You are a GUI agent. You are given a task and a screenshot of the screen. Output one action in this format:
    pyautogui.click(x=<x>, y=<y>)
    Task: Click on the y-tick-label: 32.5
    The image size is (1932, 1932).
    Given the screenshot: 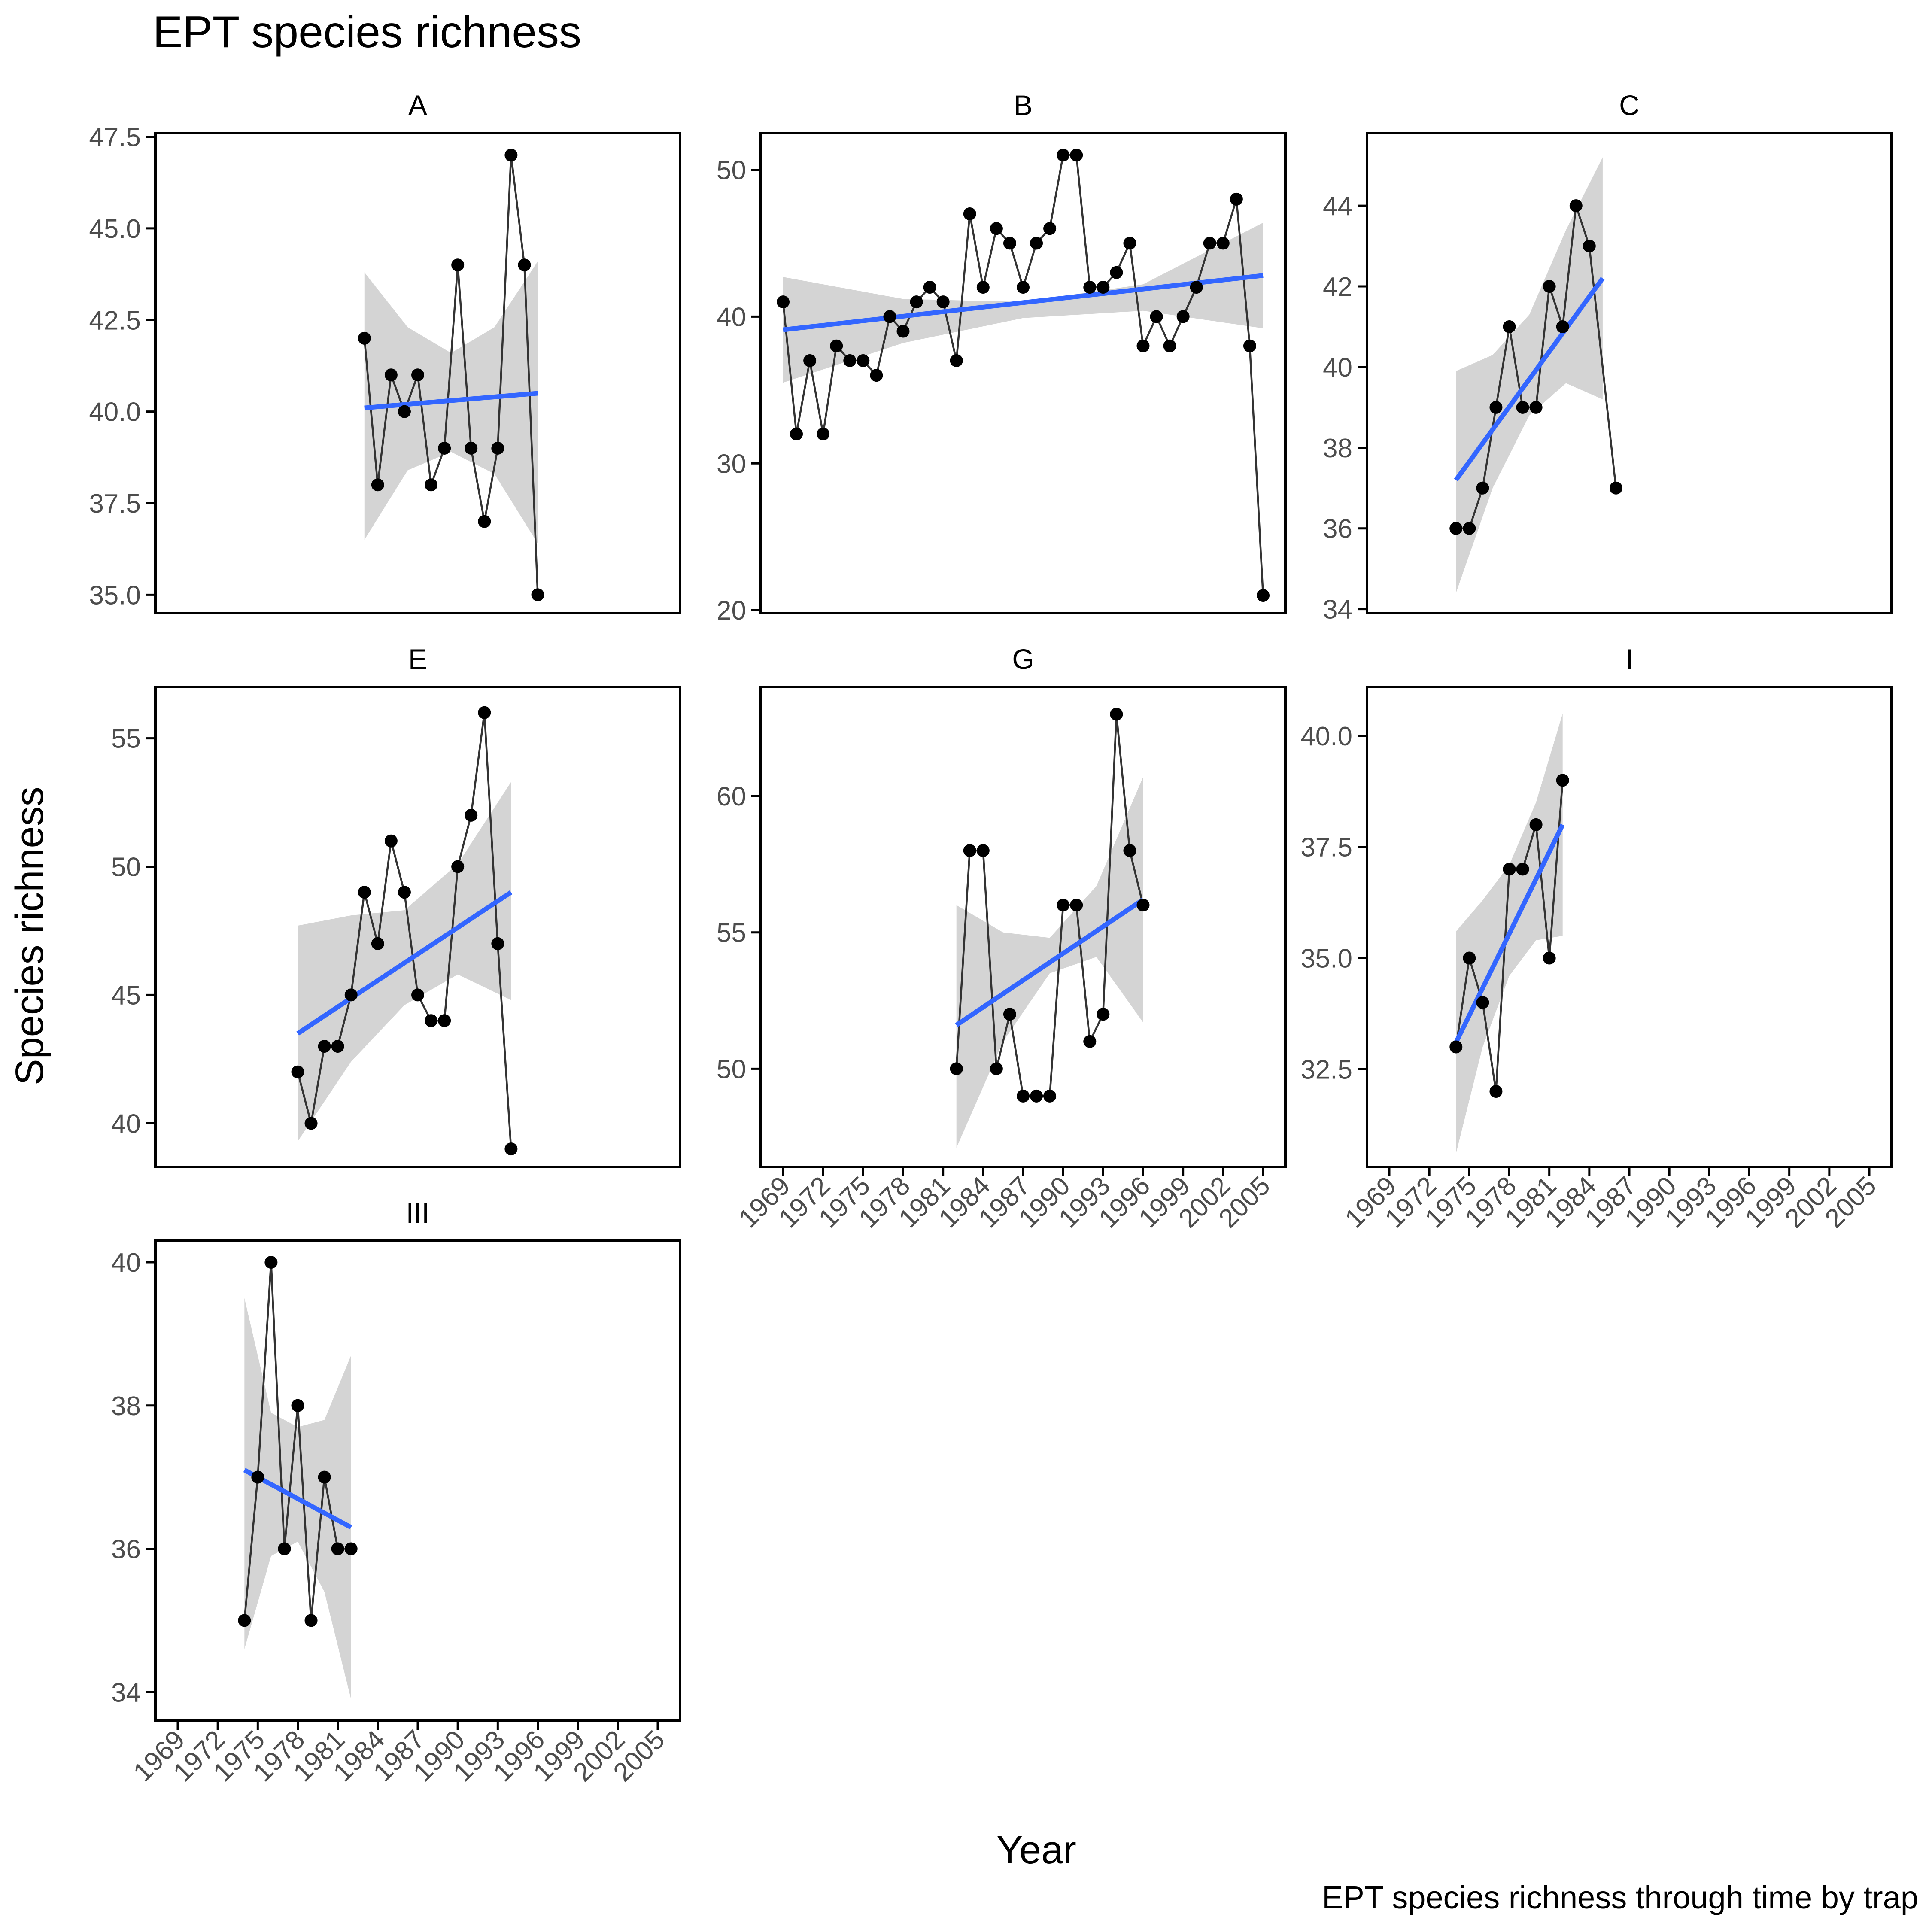 What is the action you would take?
    pyautogui.click(x=1326, y=1069)
    